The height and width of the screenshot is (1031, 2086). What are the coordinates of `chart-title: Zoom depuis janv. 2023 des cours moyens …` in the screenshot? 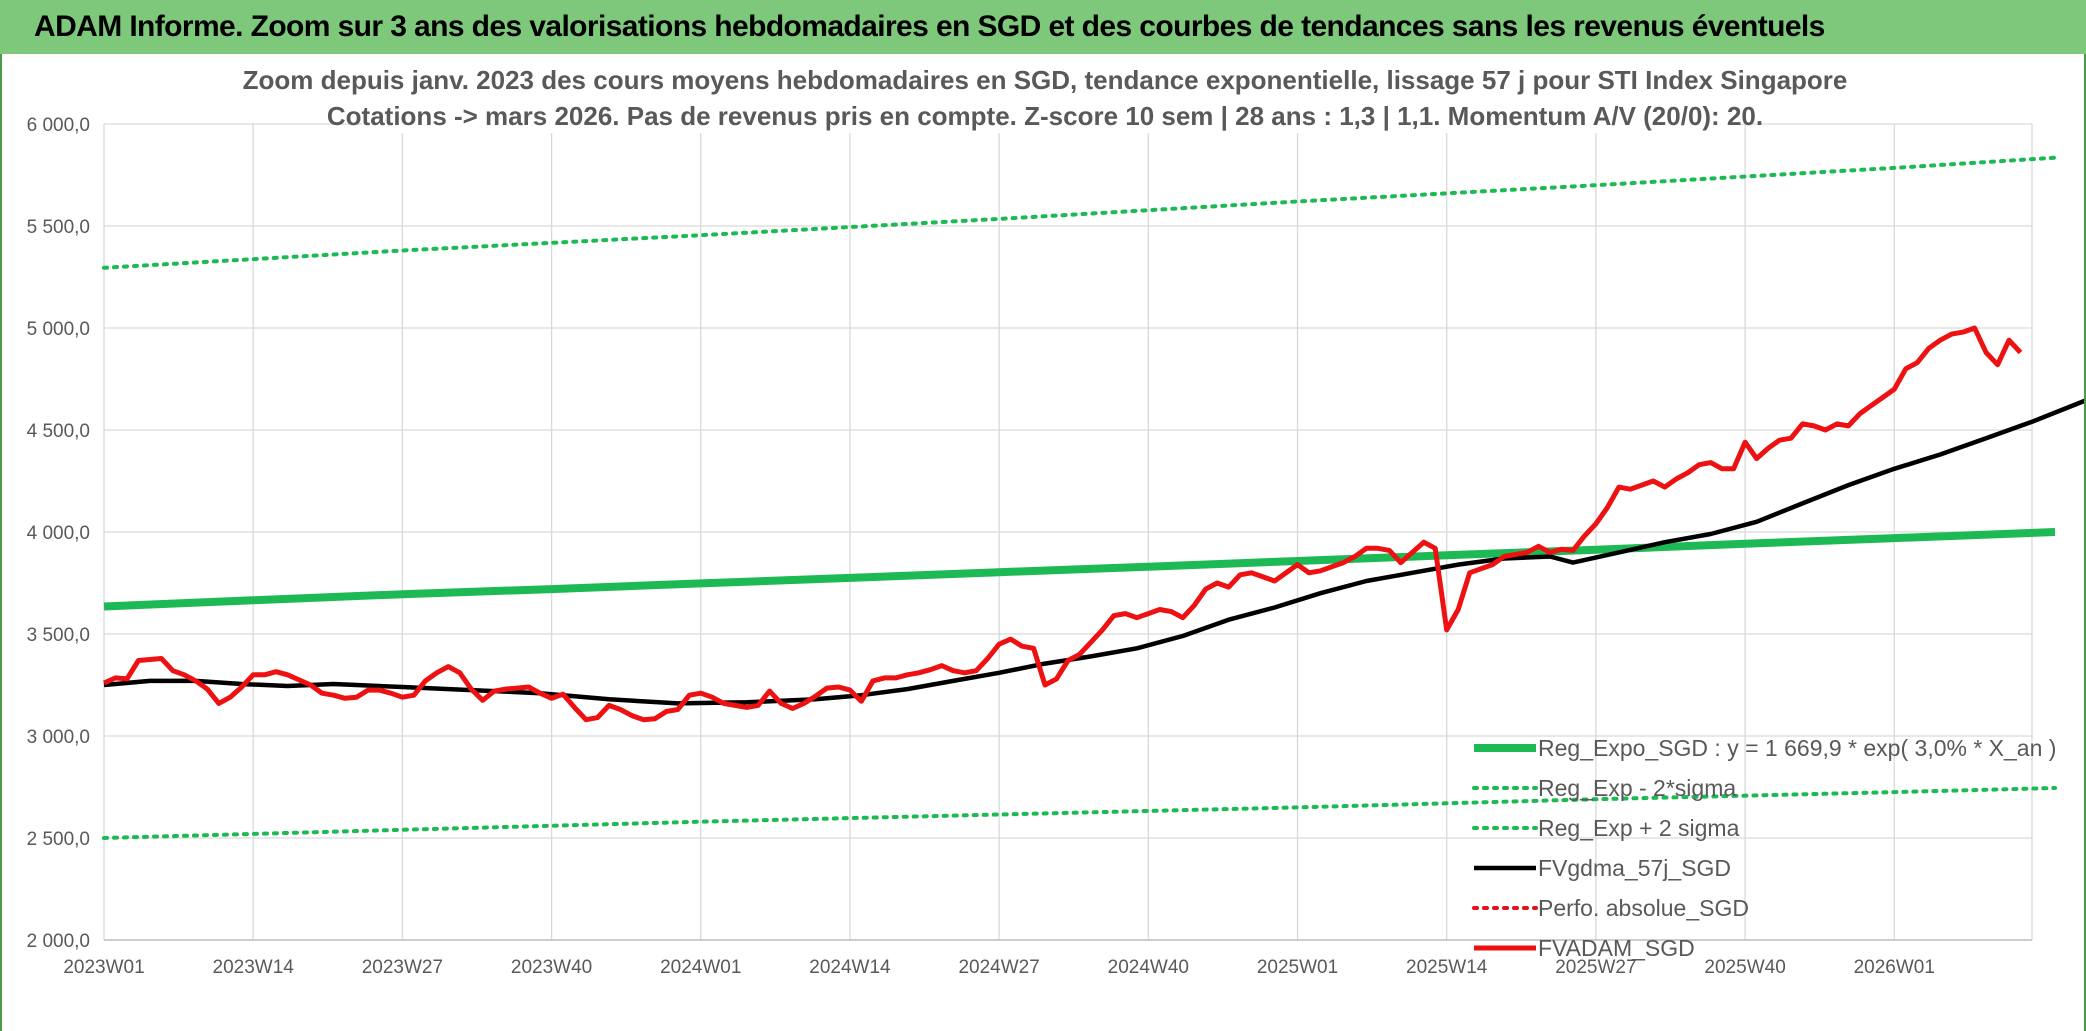 It's located at (1045, 80).